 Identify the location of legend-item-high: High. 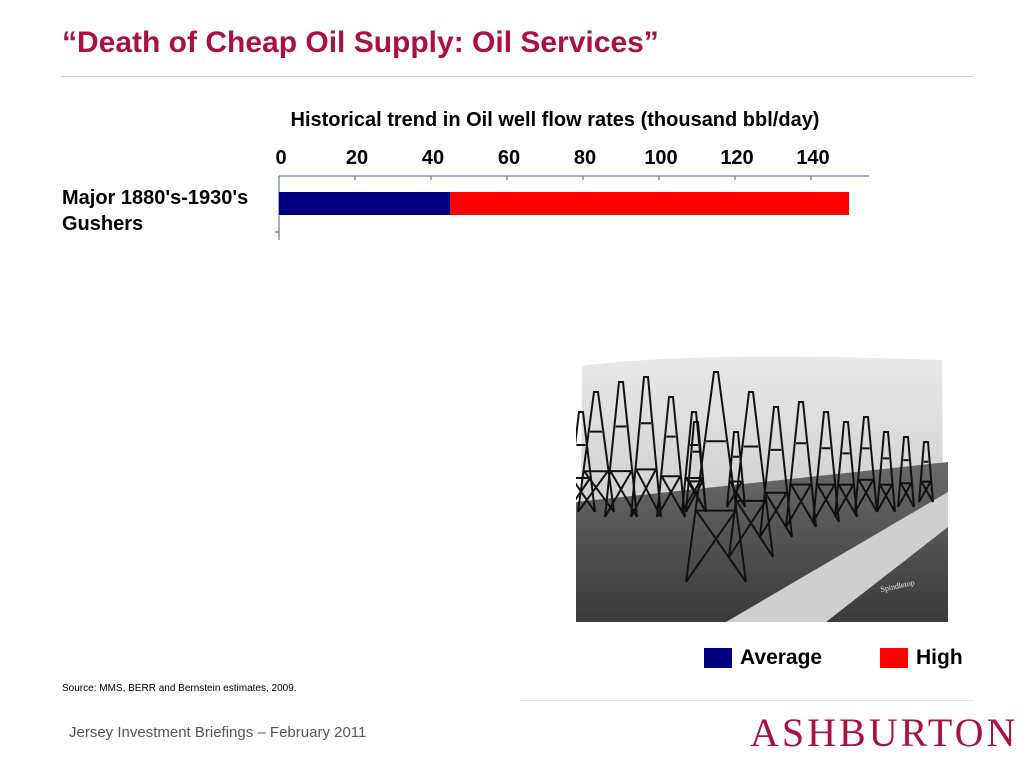
(921, 658).